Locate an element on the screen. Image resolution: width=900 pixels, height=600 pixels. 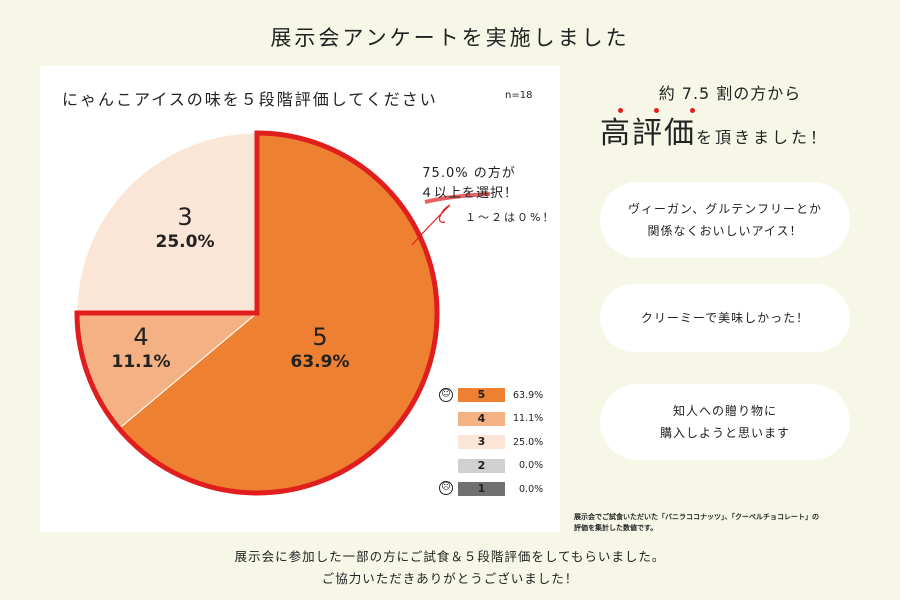
legend-item-2: 2 0.0% is located at coordinates (503, 465).